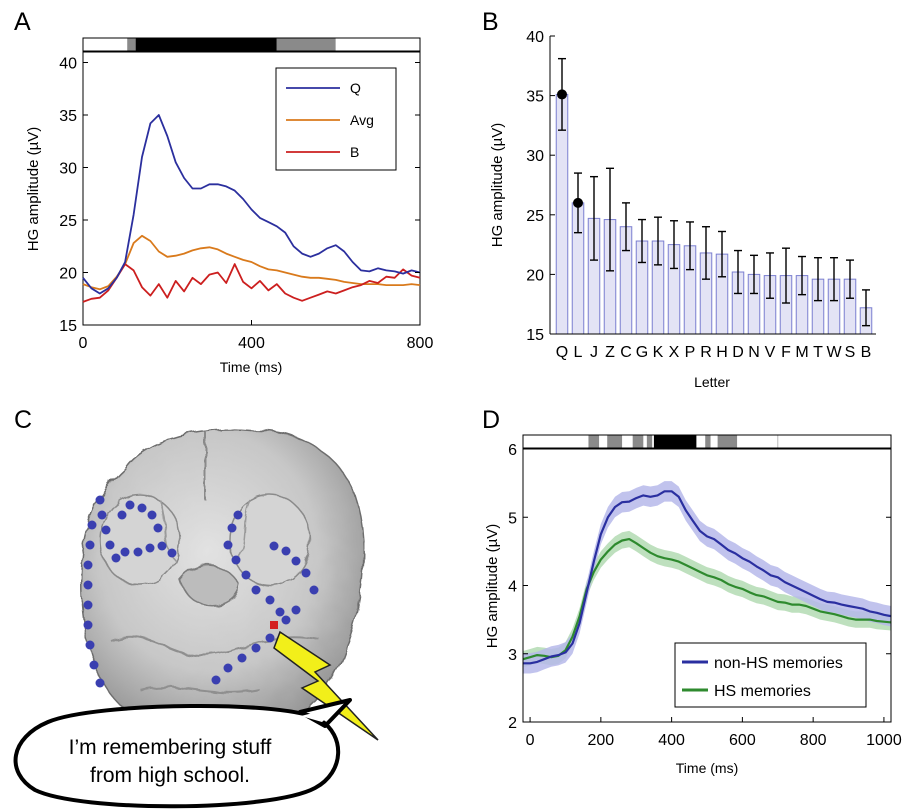  Describe the element at coordinates (251, 283) in the screenshot. I see `panel-a-series-b` at that location.